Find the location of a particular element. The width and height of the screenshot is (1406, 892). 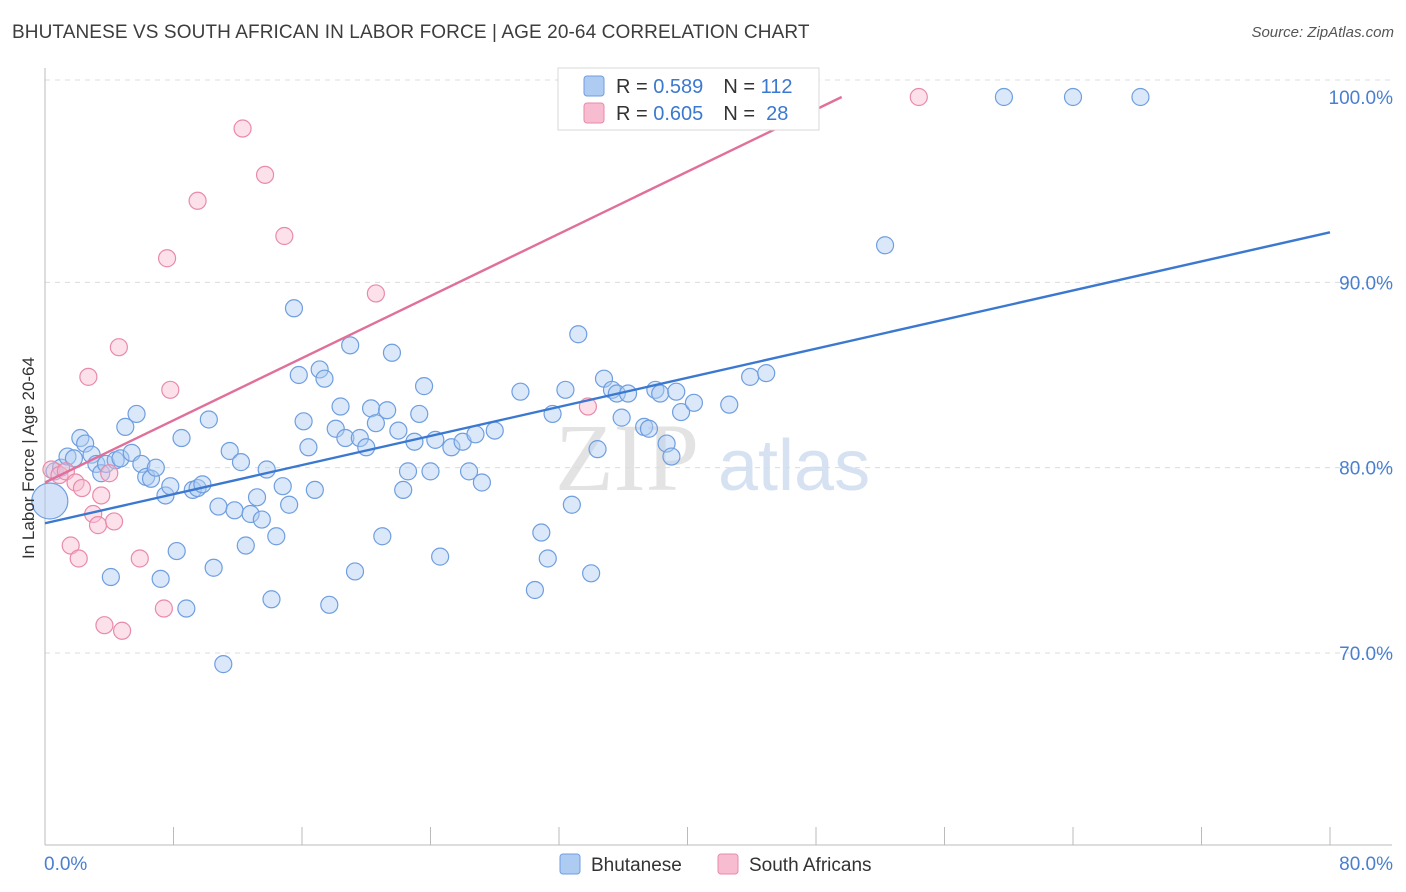

legend-r-value: 0.589 is located at coordinates (678, 87).